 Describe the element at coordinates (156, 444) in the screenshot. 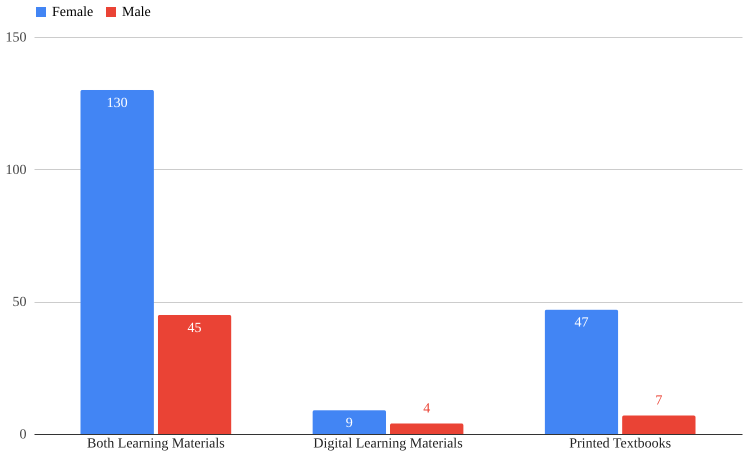

I see `x-tick-label: Both Learning Materials` at that location.